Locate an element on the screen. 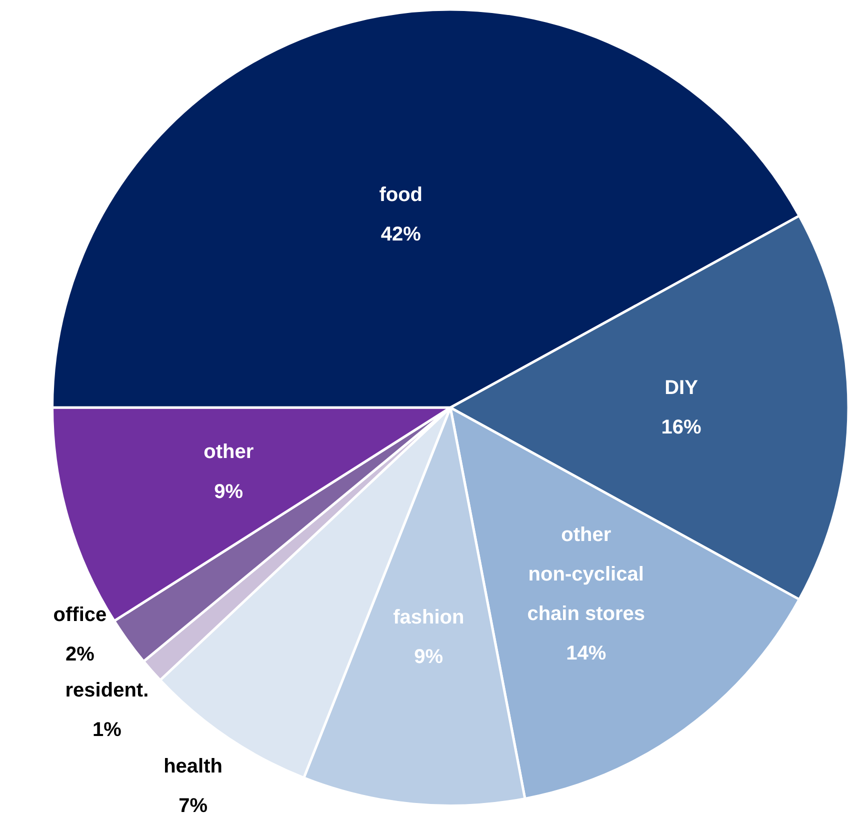 The image size is (848, 819). data-label: 14% is located at coordinates (586, 653).